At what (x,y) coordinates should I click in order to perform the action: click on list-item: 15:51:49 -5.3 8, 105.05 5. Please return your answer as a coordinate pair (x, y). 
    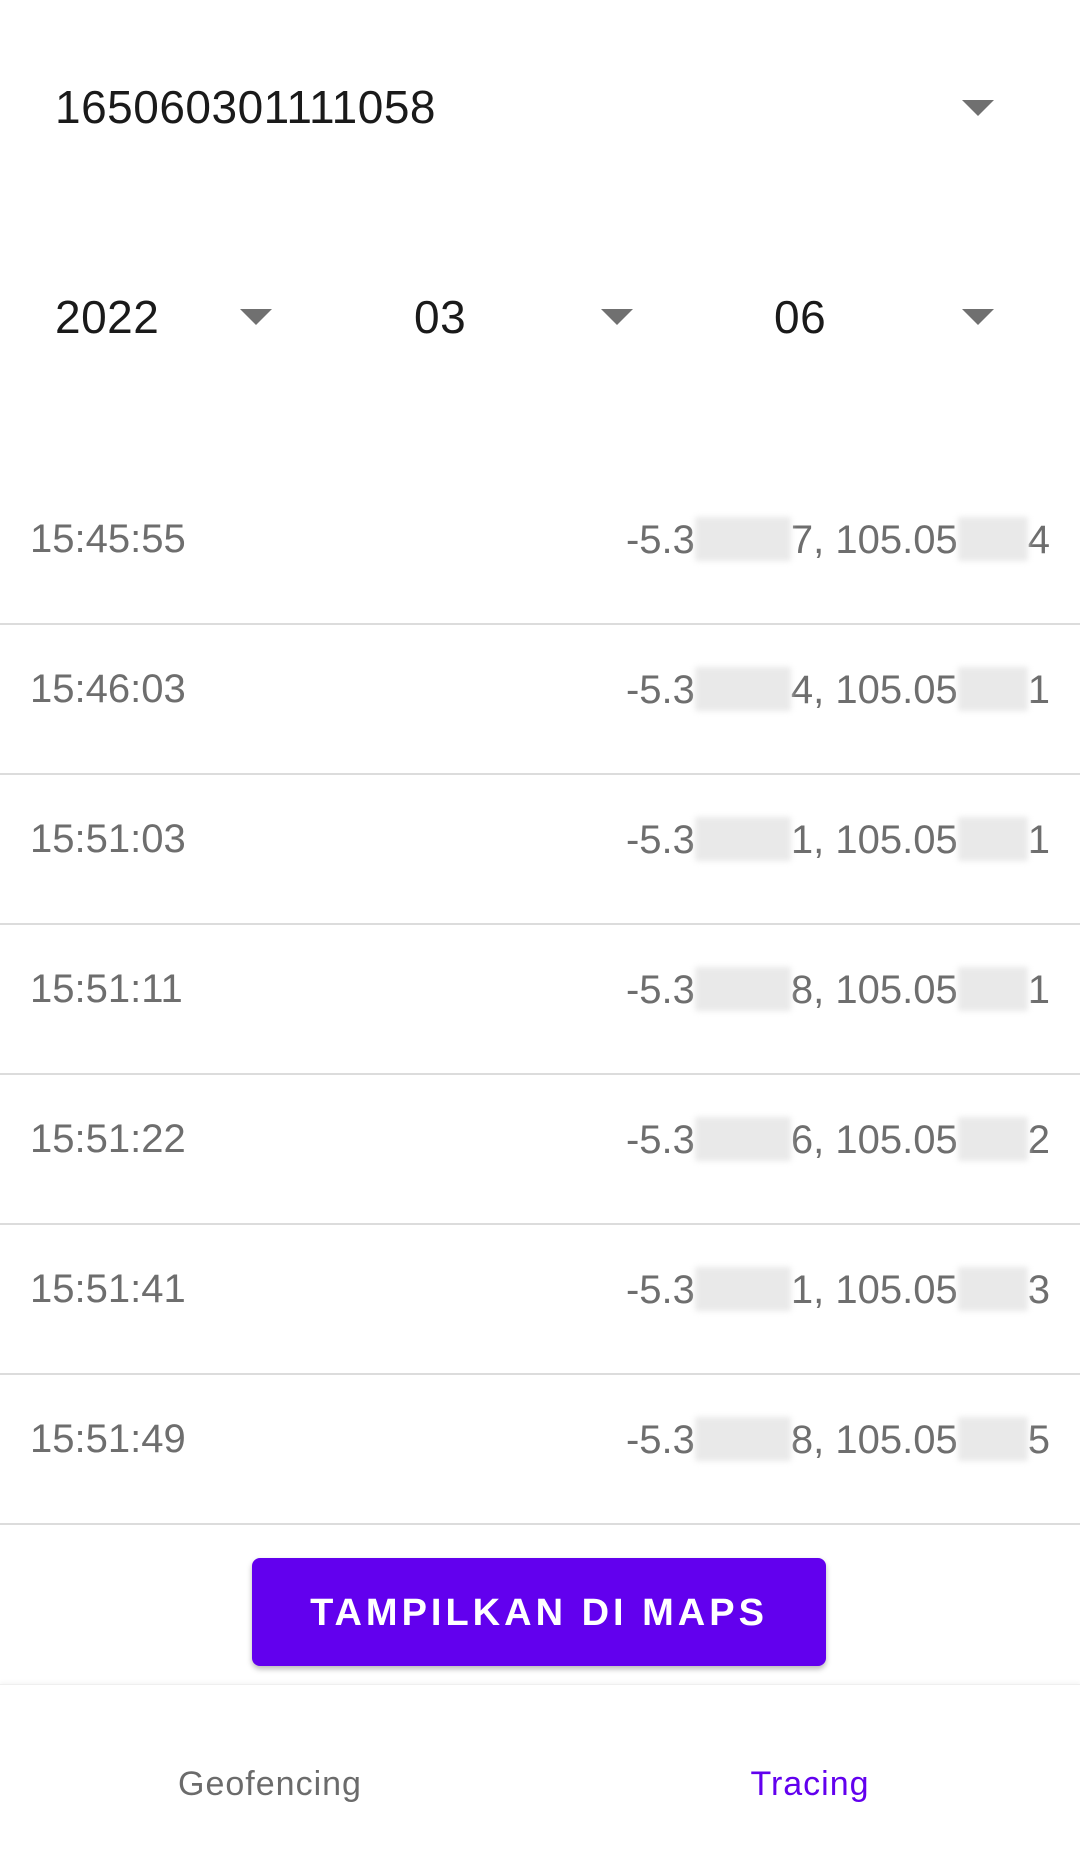
    Looking at the image, I should click on (540, 1450).